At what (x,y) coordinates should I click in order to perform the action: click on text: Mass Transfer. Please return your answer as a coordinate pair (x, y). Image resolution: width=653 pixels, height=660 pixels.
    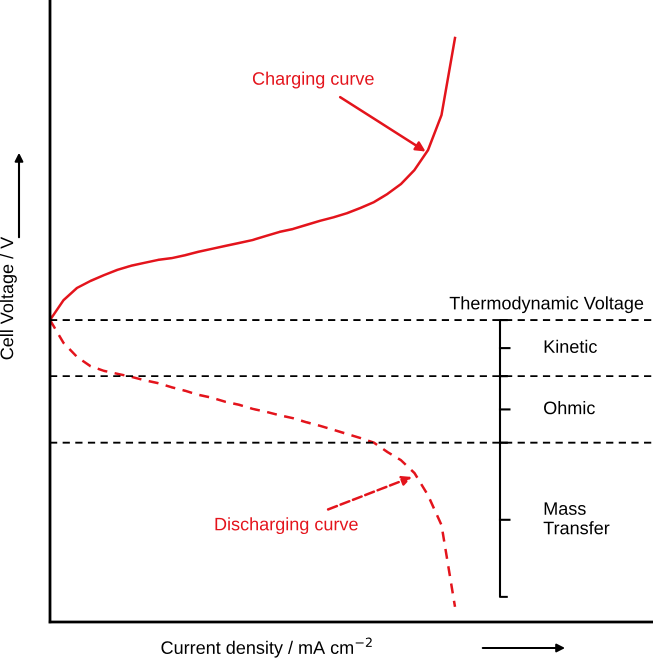
    Looking at the image, I should click on (577, 518).